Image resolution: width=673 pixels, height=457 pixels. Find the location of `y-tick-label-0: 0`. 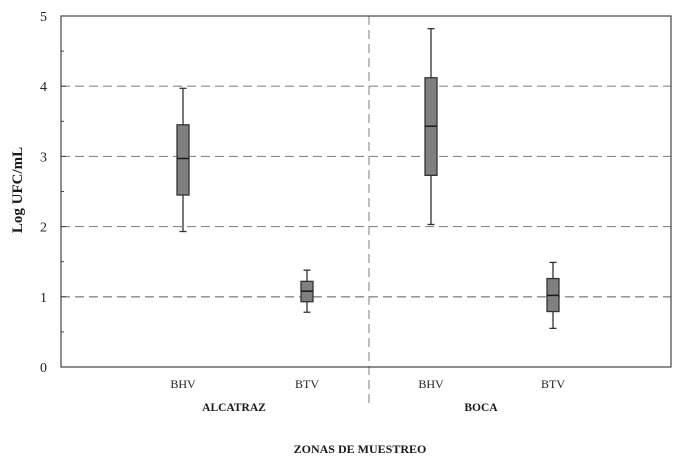

y-tick-label-0: 0 is located at coordinates (43, 368).